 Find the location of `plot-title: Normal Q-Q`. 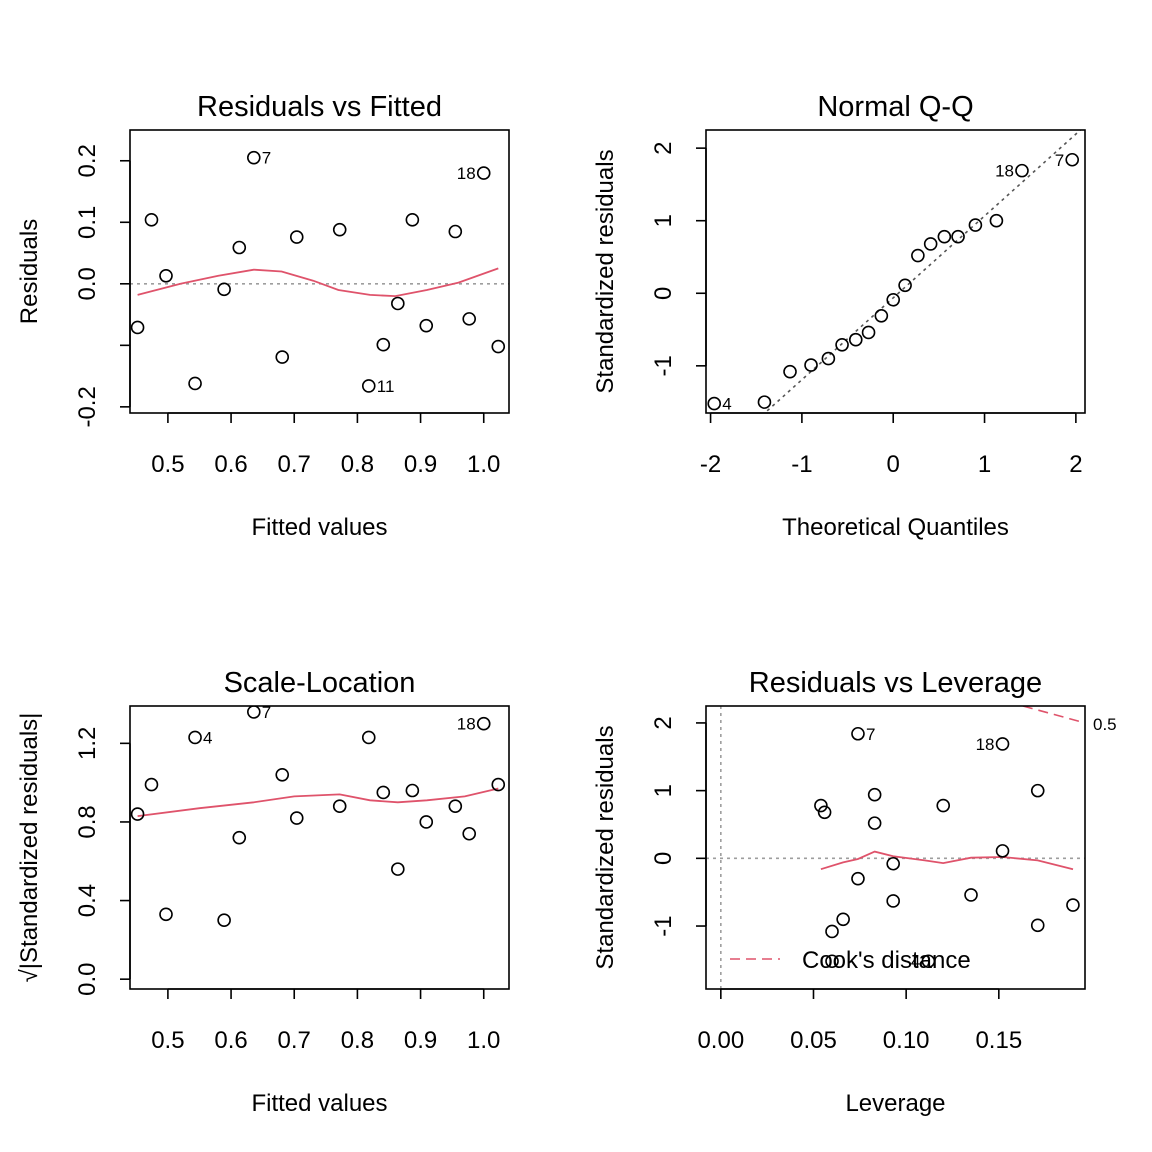

plot-title: Normal Q-Q is located at coordinates (895, 107).